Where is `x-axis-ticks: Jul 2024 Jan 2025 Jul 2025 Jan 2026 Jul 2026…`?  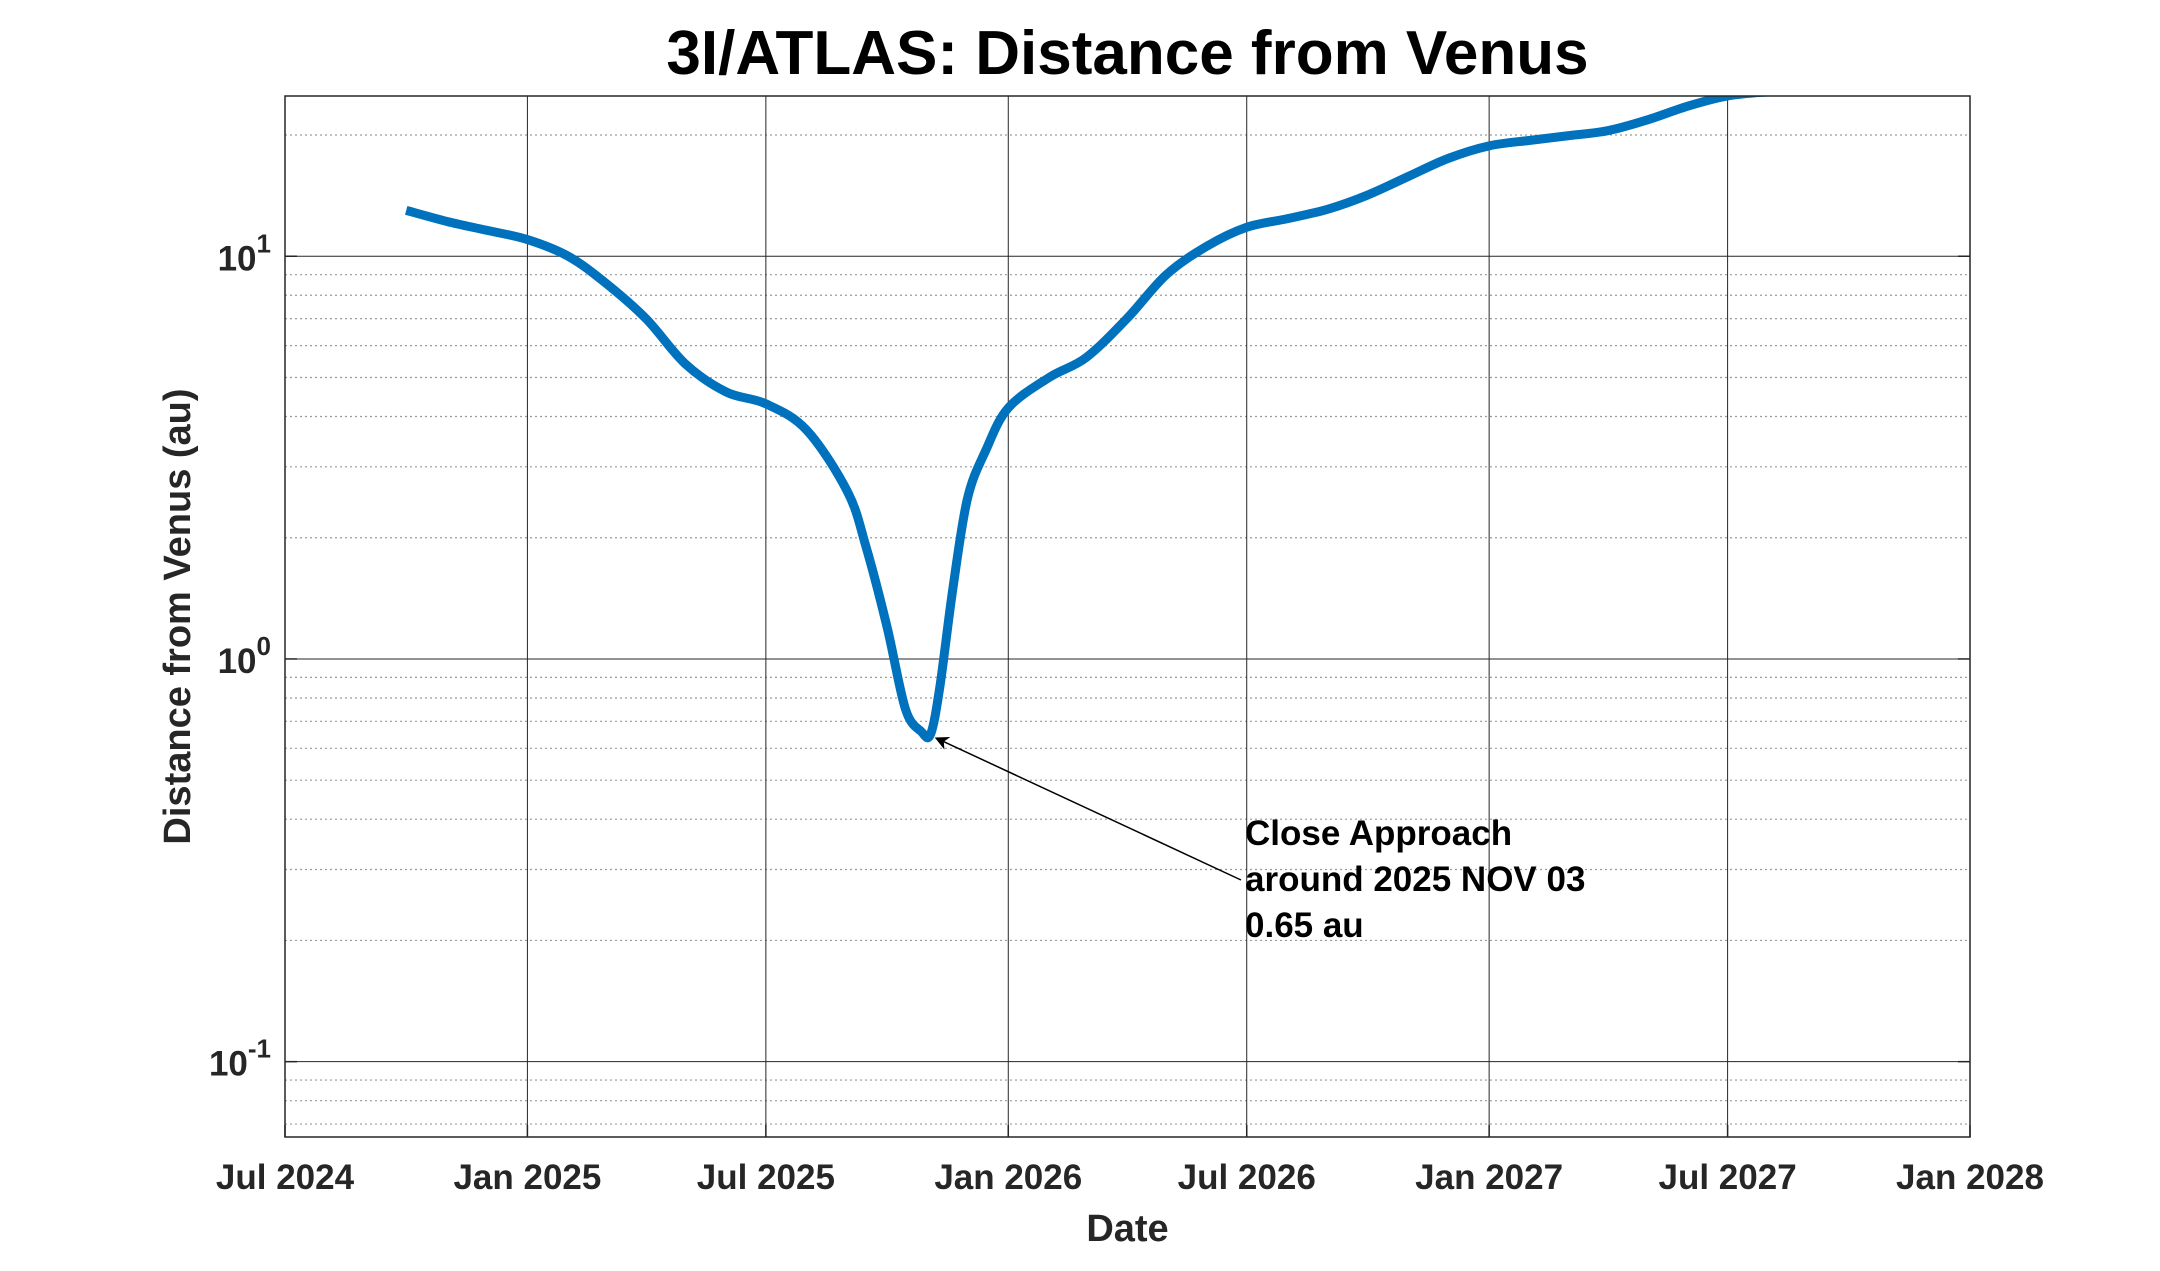 x-axis-ticks: Jul 2024 Jan 2025 Jul 2025 Jan 2026 Jul 2026… is located at coordinates (1130, 1161).